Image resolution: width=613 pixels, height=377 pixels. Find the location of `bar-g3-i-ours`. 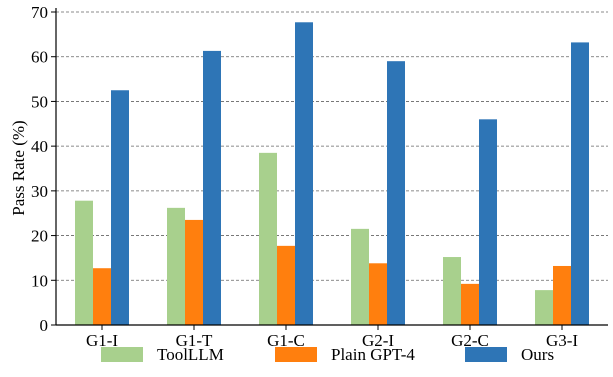

bar-g3-i-ours is located at coordinates (580, 184).